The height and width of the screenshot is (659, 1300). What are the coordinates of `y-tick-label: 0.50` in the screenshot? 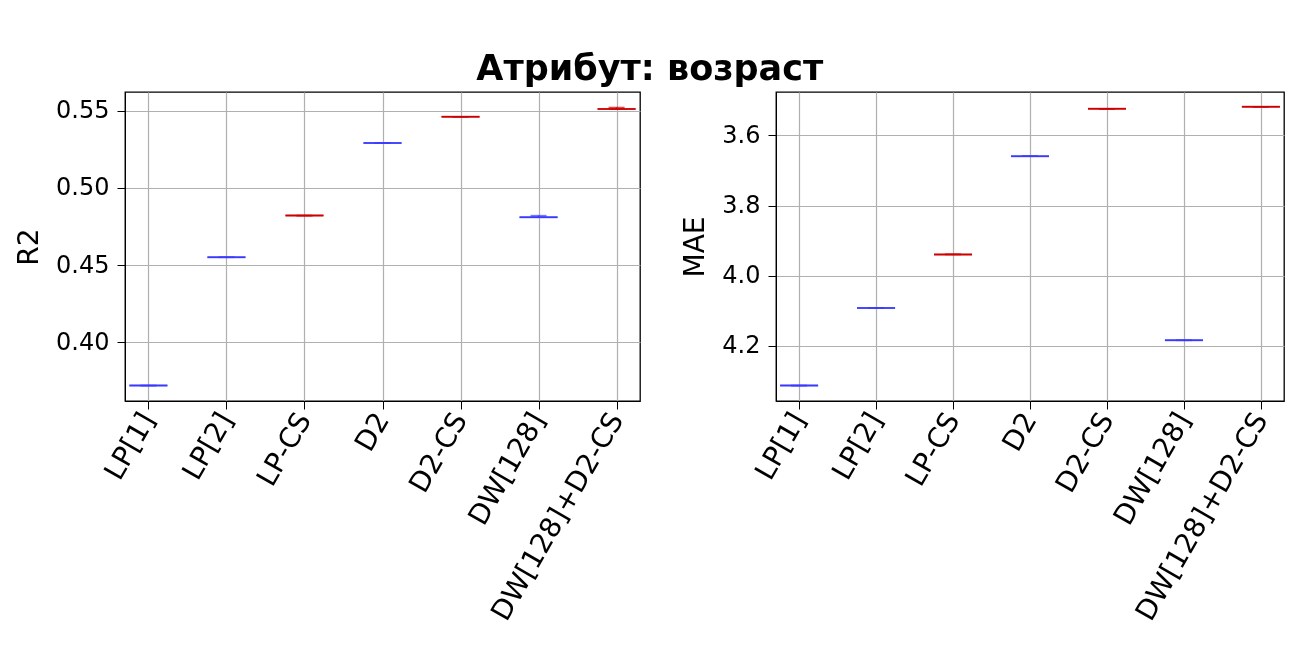 It's located at (83, 187).